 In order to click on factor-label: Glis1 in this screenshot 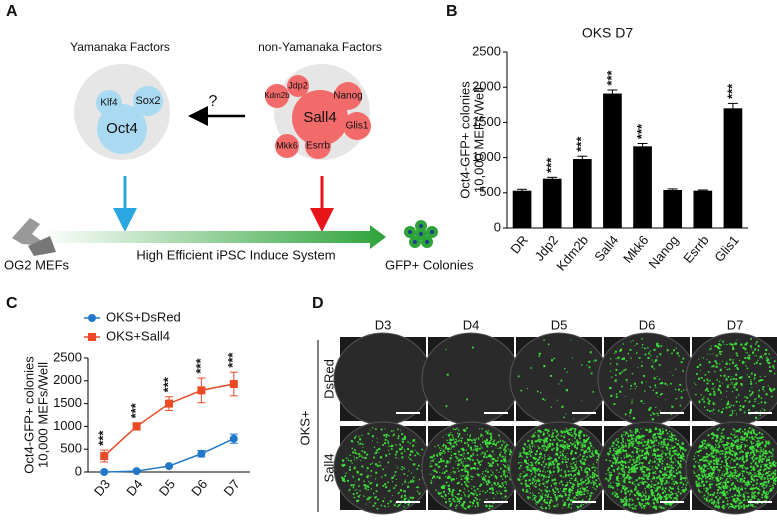, I will do `click(357, 126)`.